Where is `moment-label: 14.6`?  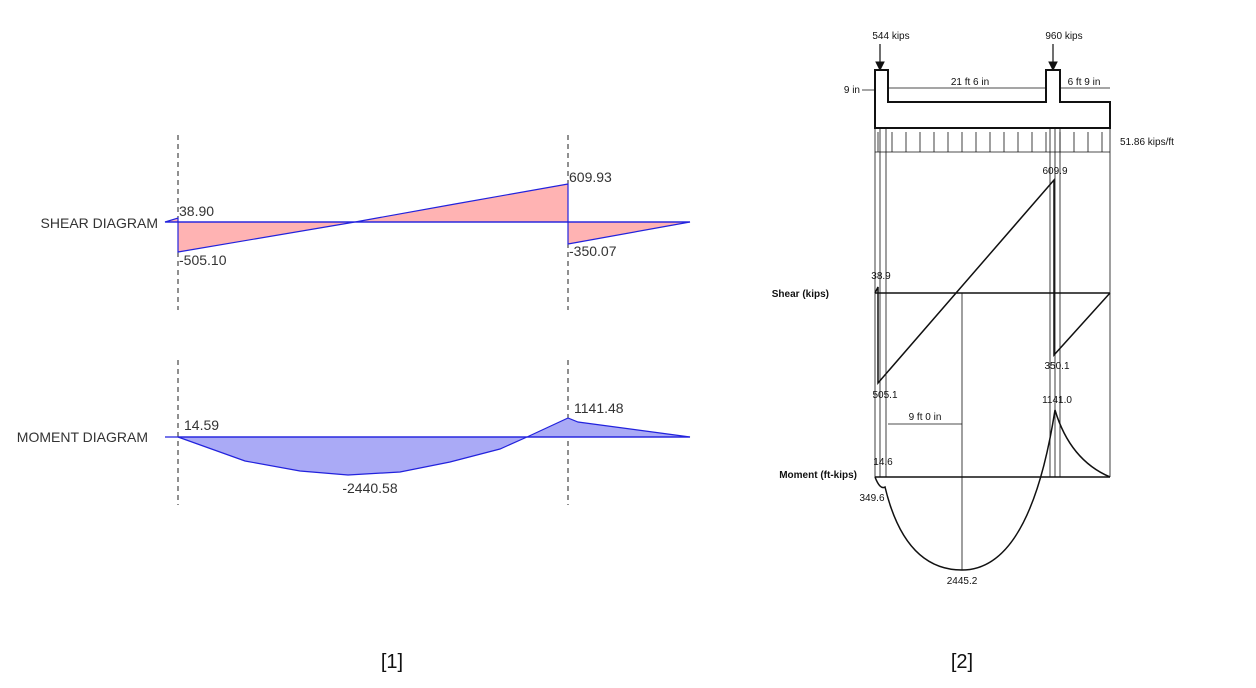
moment-label: 14.6 is located at coordinates (883, 462).